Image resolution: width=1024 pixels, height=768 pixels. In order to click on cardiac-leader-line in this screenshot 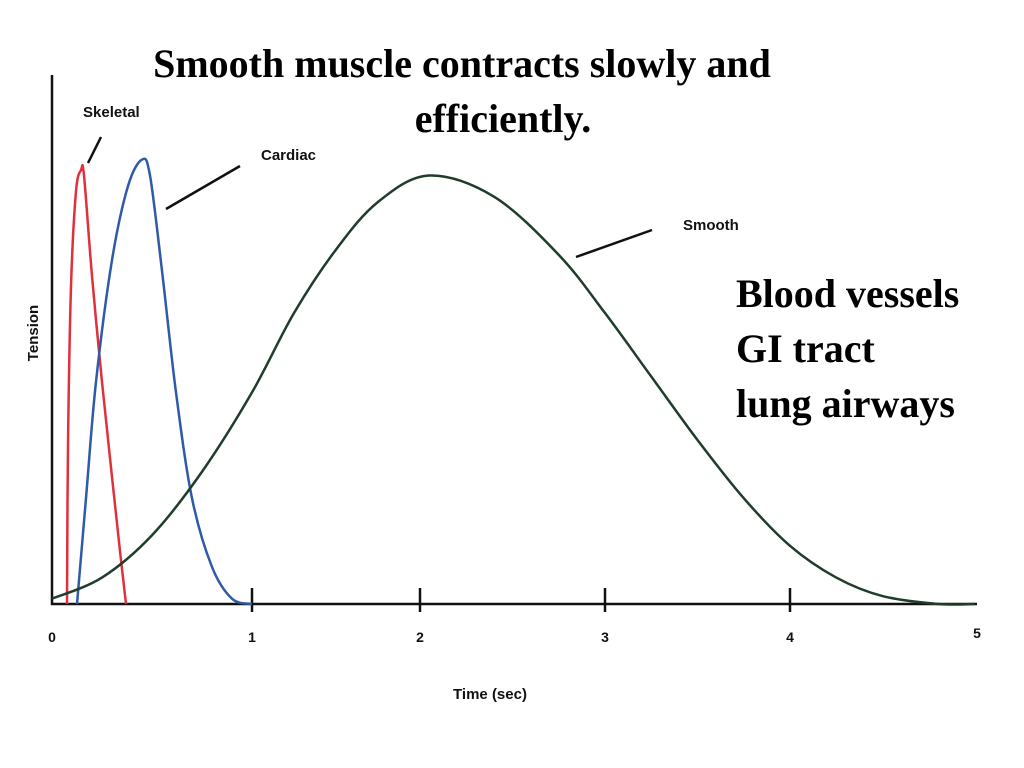, I will do `click(203, 187)`.